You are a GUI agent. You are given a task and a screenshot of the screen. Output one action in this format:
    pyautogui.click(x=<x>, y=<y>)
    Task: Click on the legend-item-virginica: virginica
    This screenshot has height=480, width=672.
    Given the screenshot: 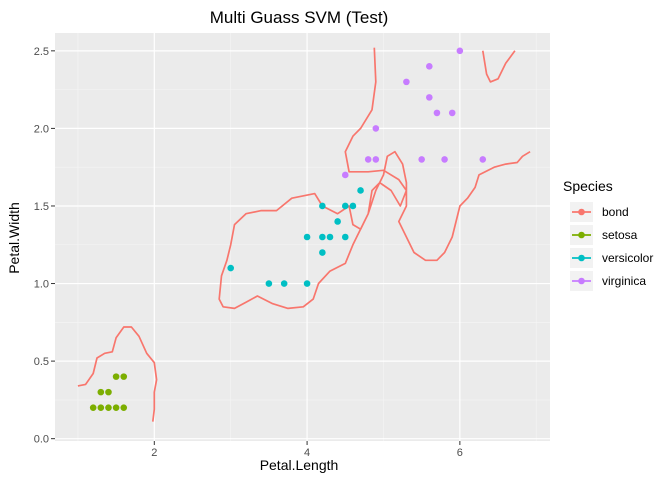 What is the action you would take?
    pyautogui.click(x=608, y=281)
    